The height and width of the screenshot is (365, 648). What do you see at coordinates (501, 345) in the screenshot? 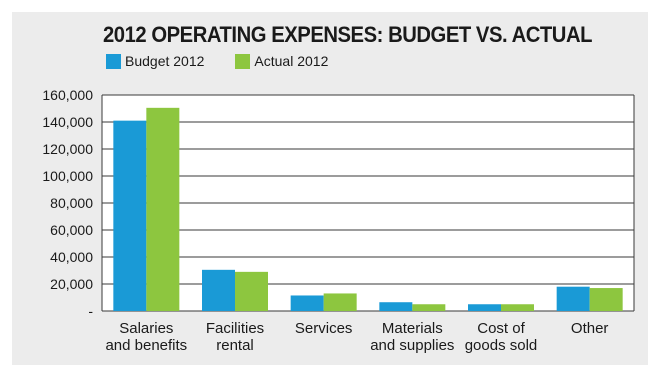
I see `x-category-label: goods sold` at bounding box center [501, 345].